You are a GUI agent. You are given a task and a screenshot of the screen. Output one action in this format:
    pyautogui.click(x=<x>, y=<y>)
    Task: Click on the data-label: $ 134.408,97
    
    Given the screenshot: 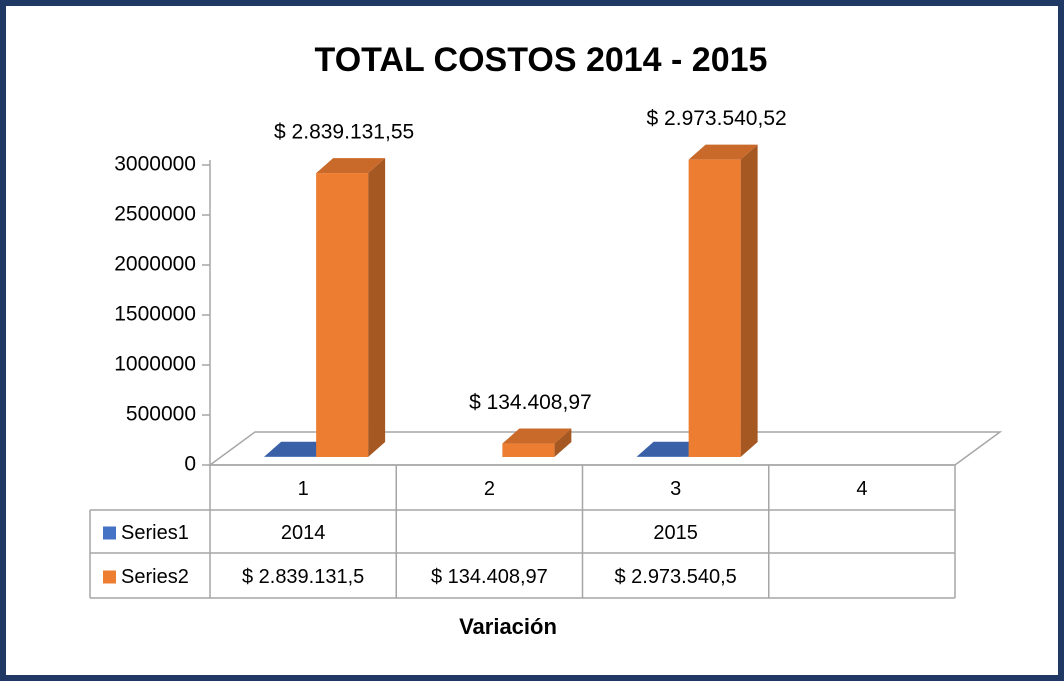 What is the action you would take?
    pyautogui.click(x=530, y=402)
    